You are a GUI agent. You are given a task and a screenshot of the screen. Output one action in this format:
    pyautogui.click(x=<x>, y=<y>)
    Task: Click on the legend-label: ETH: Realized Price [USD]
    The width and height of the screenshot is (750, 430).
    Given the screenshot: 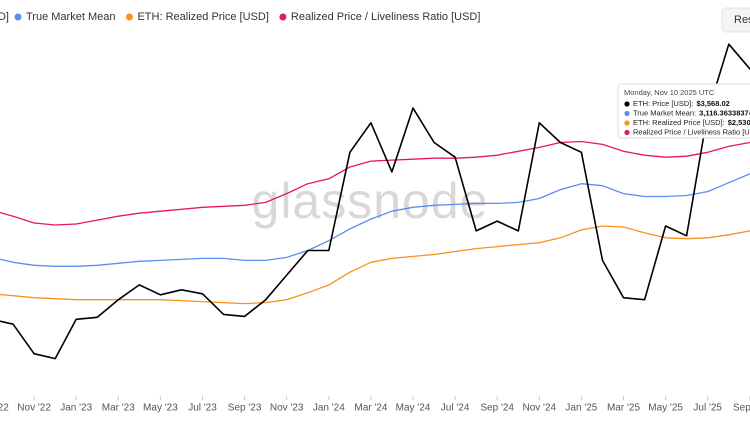 What is the action you would take?
    pyautogui.click(x=202, y=17)
    